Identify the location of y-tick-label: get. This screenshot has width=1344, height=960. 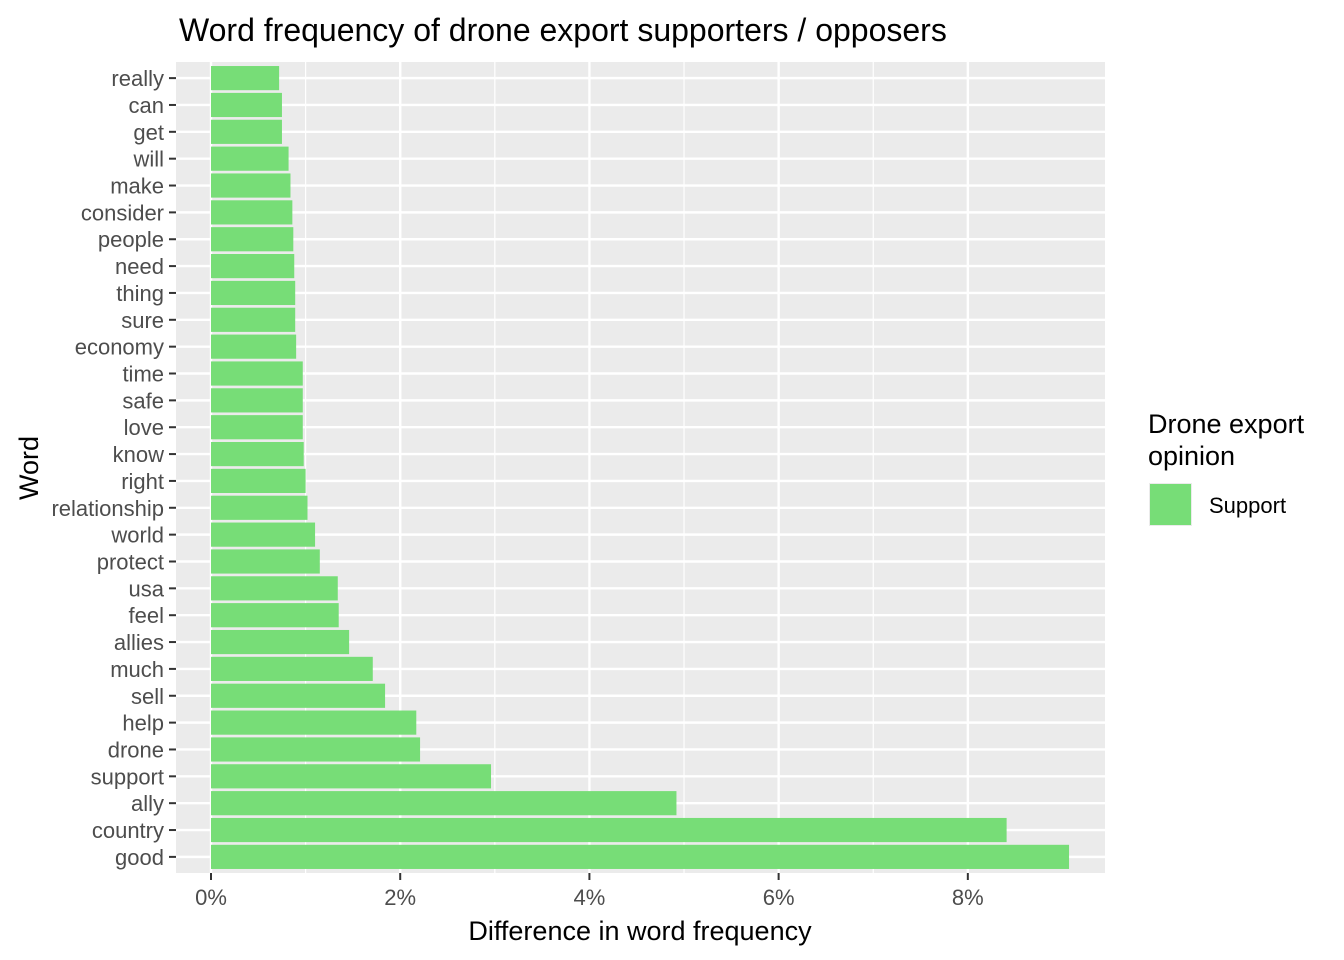
(148, 132).